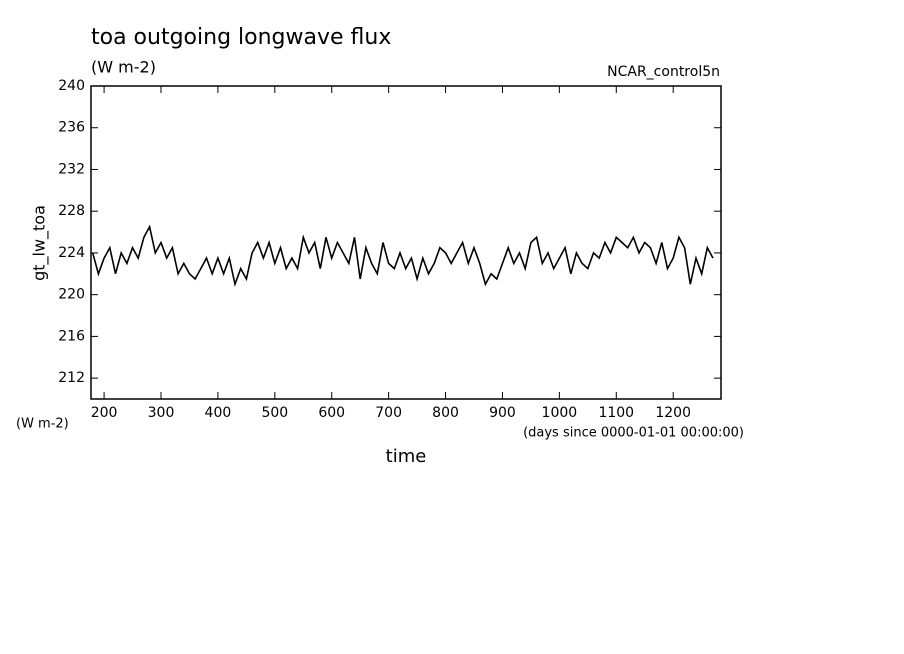  What do you see at coordinates (673, 413) in the screenshot?
I see `x-tick-label: 1200` at bounding box center [673, 413].